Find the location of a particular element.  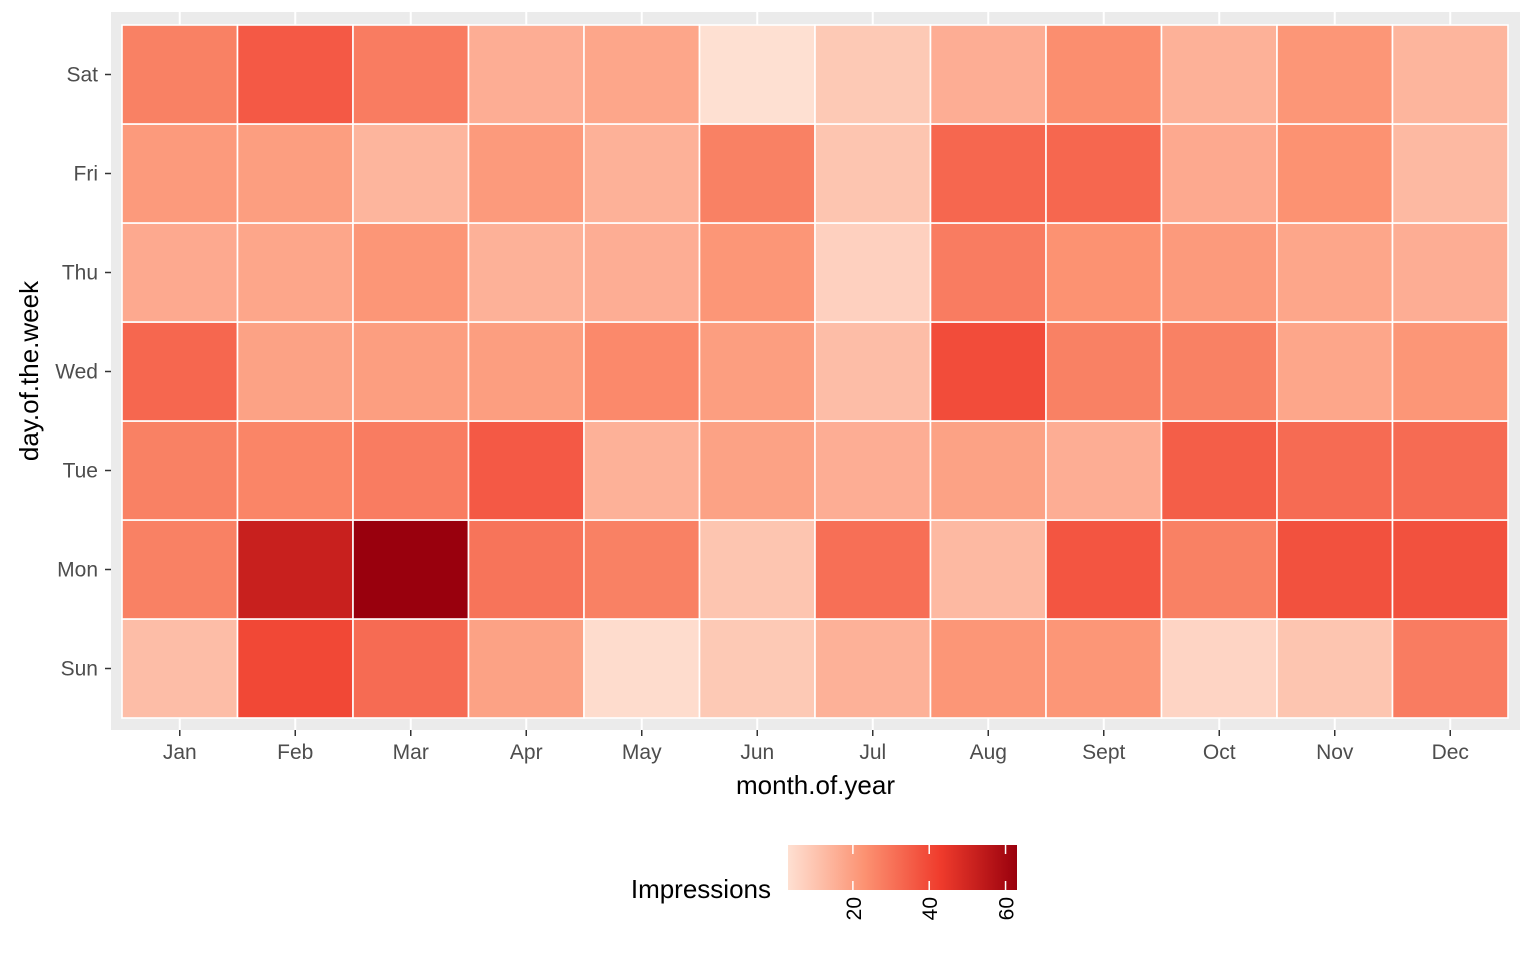

x-tick-label: Dec is located at coordinates (1450, 752).